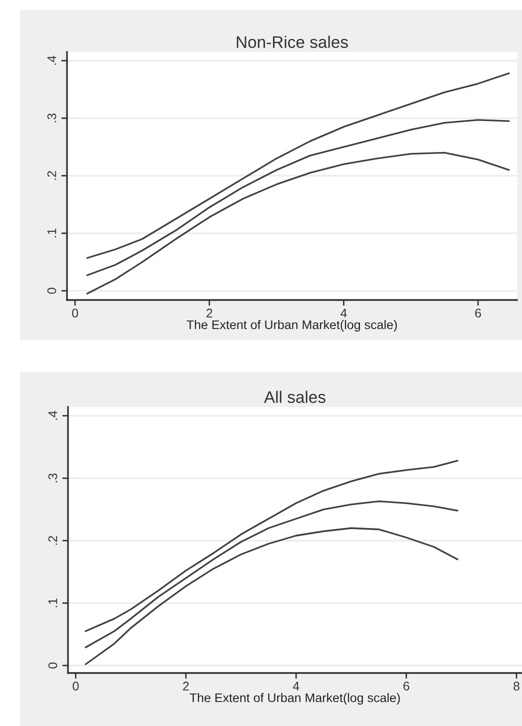 This screenshot has width=522, height=726. Describe the element at coordinates (295, 396) in the screenshot. I see `chart-title: All sales` at that location.